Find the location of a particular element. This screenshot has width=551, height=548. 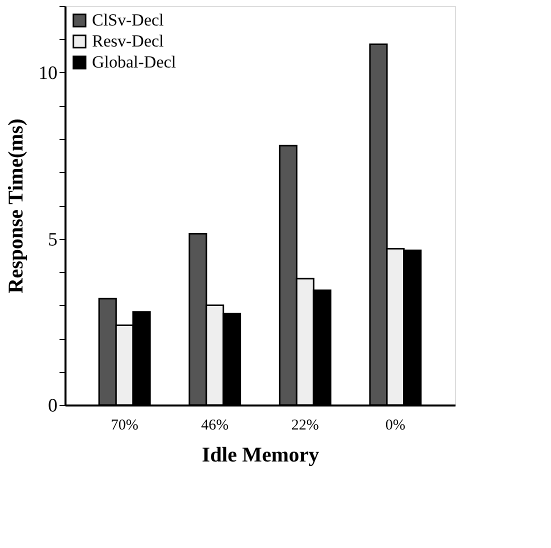

y-axis-title: Response Time(ms) is located at coordinates (16, 206).